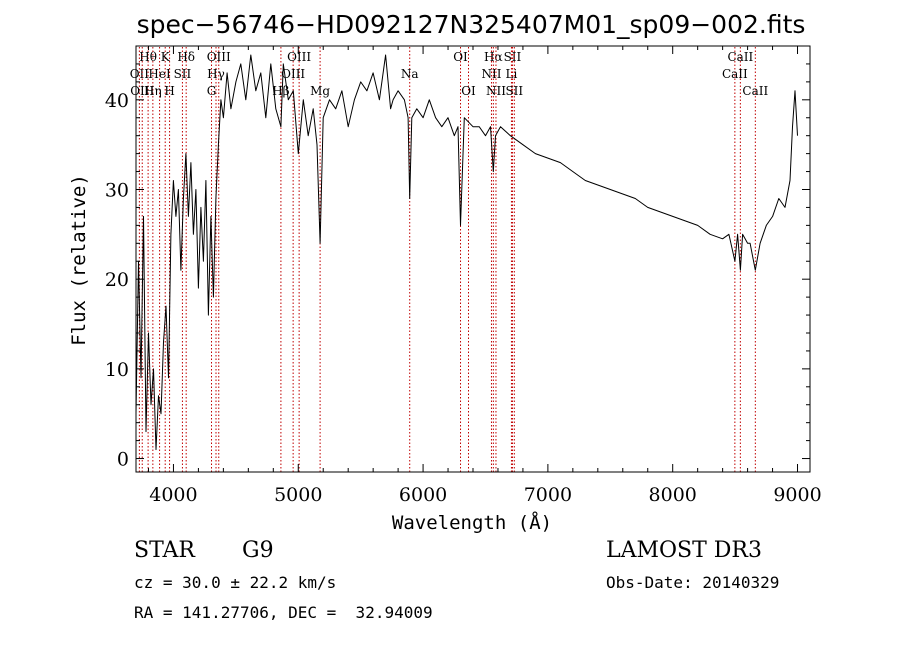 This screenshot has width=900, height=649. What do you see at coordinates (164, 550) in the screenshot?
I see `object-class: STAR` at bounding box center [164, 550].